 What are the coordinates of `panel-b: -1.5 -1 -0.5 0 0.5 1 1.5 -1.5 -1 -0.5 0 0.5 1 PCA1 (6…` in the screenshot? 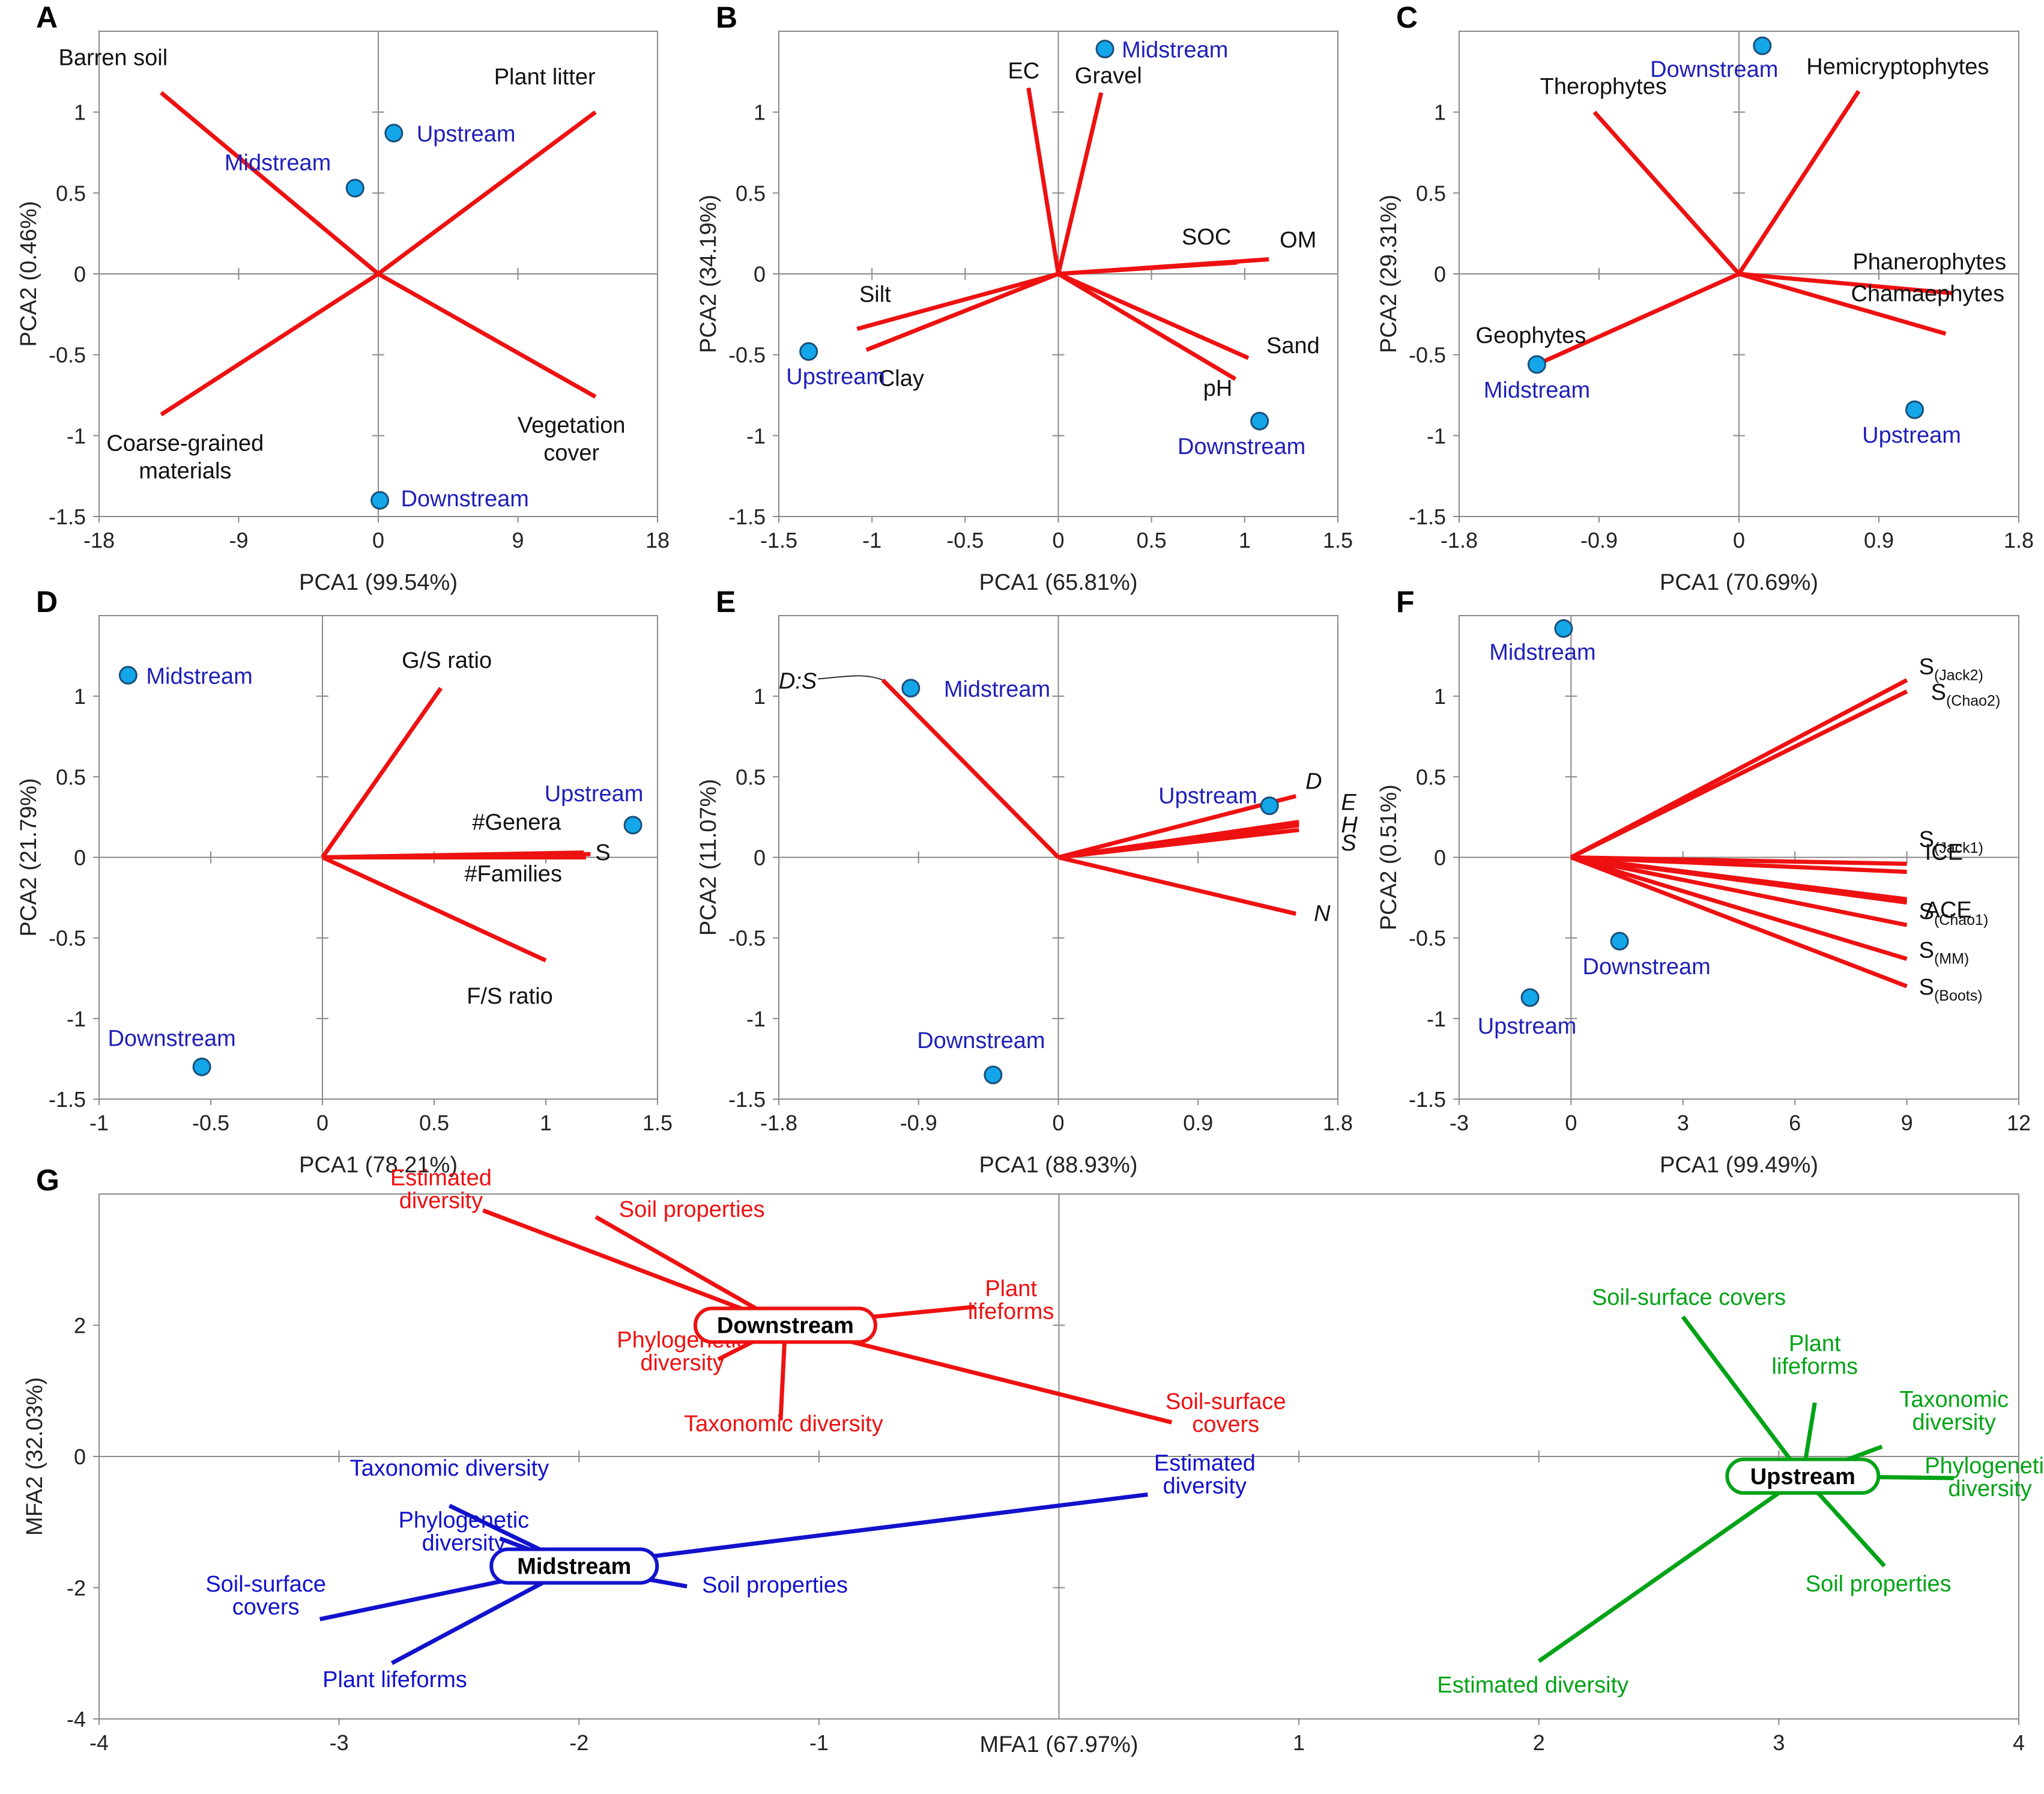 It's located at (1024, 298).